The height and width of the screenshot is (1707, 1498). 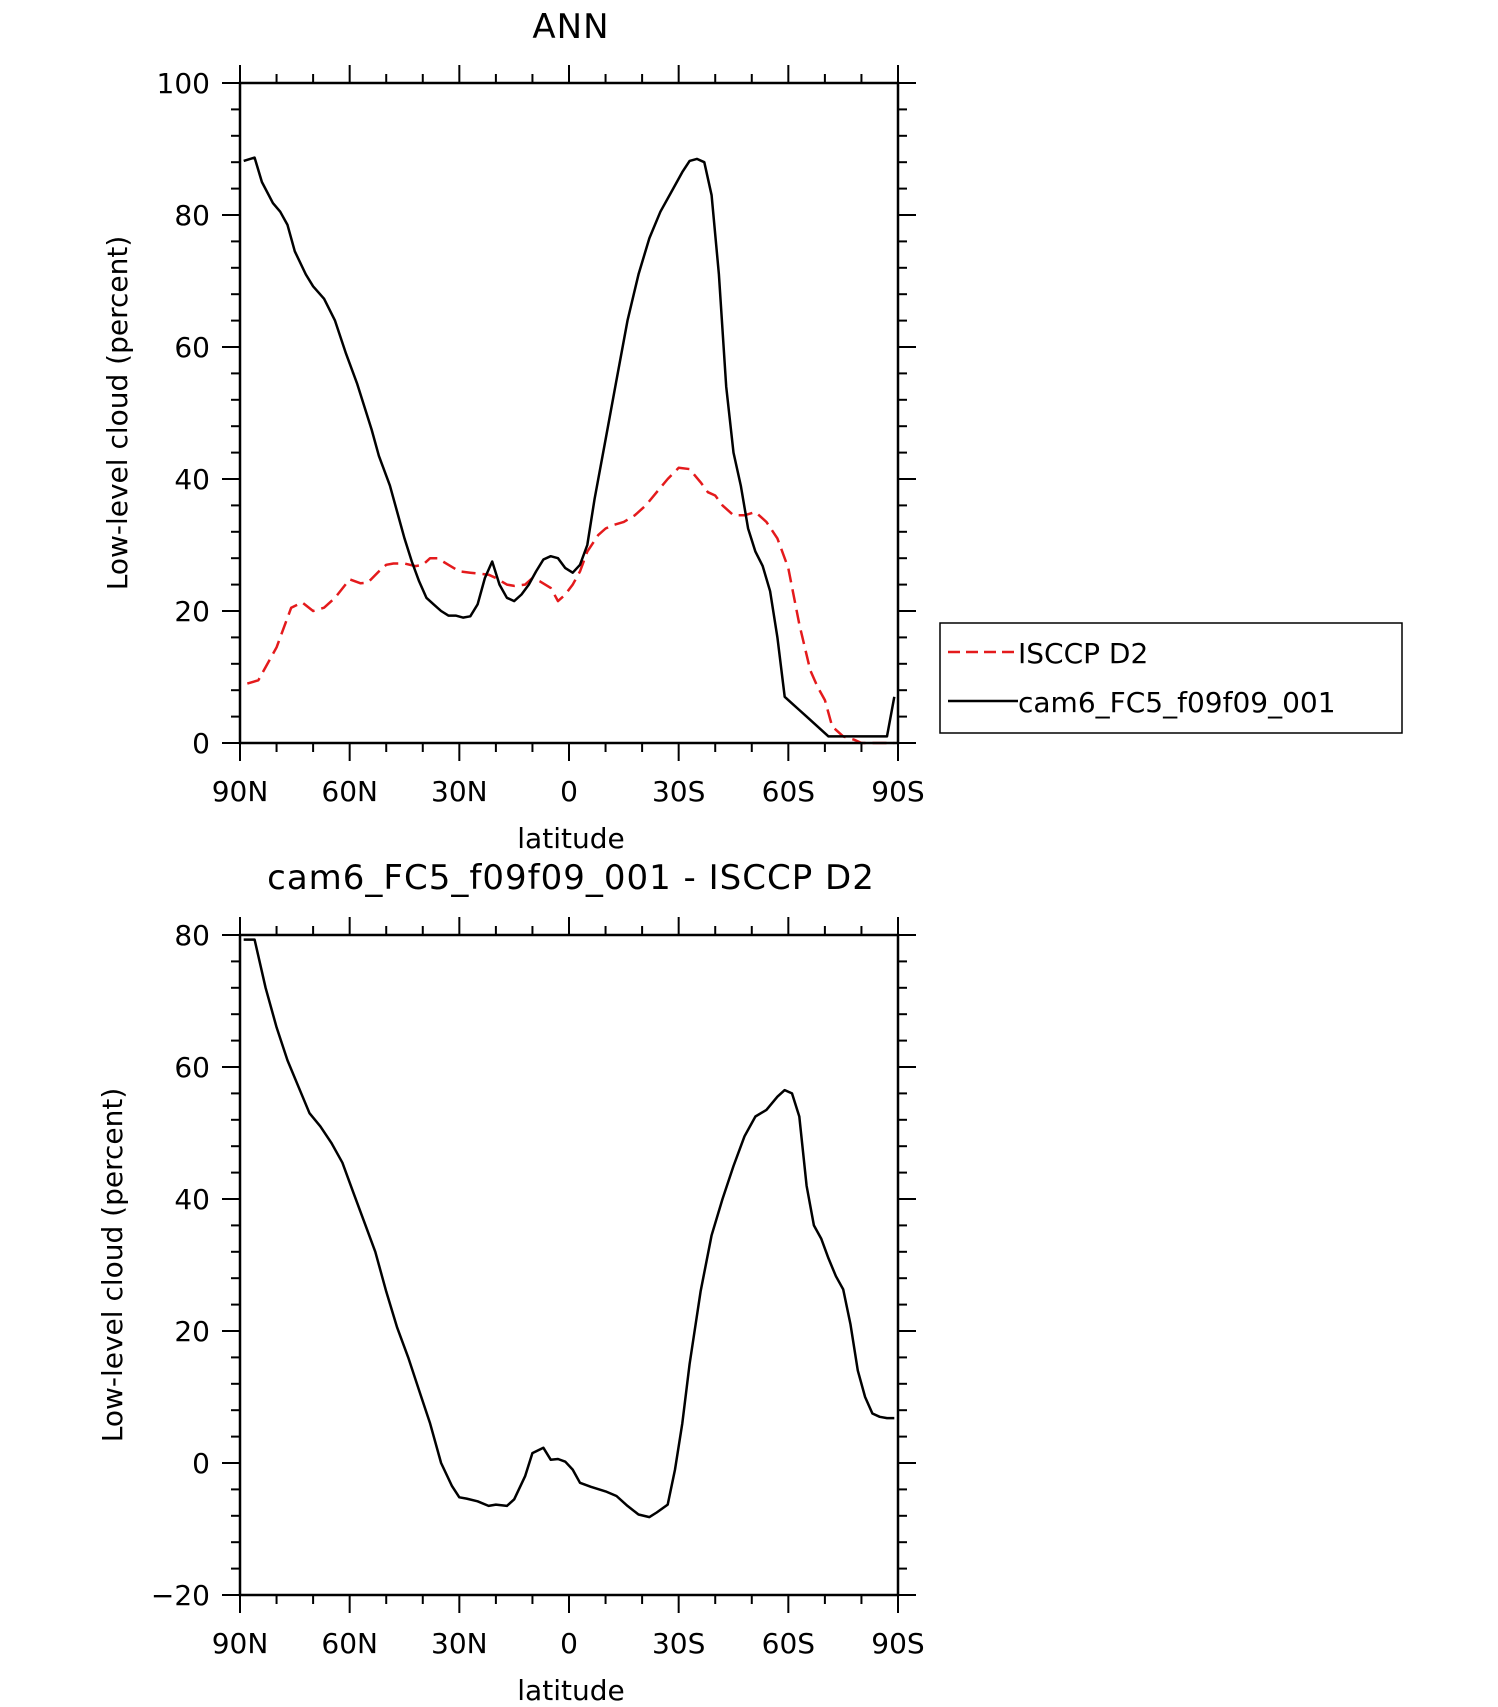 What do you see at coordinates (1083, 653) in the screenshot?
I see `legend-label-isccp: ISCCP D2` at bounding box center [1083, 653].